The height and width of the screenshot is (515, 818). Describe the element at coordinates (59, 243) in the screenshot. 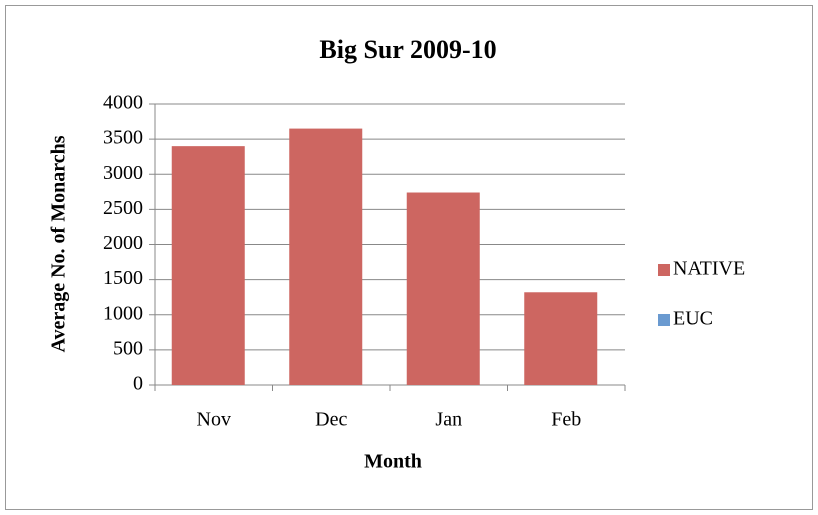

I see `y-axis-label: Average No. of Monarchs` at that location.